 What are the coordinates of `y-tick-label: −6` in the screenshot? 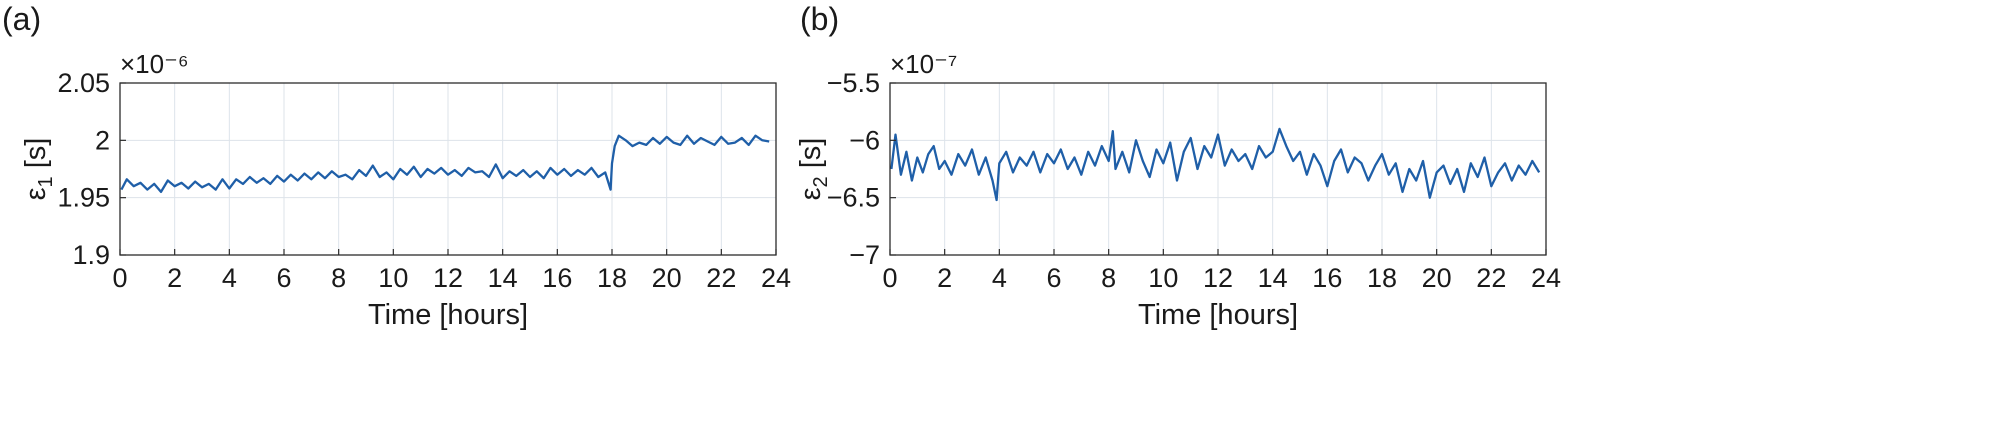 It's located at (864, 140).